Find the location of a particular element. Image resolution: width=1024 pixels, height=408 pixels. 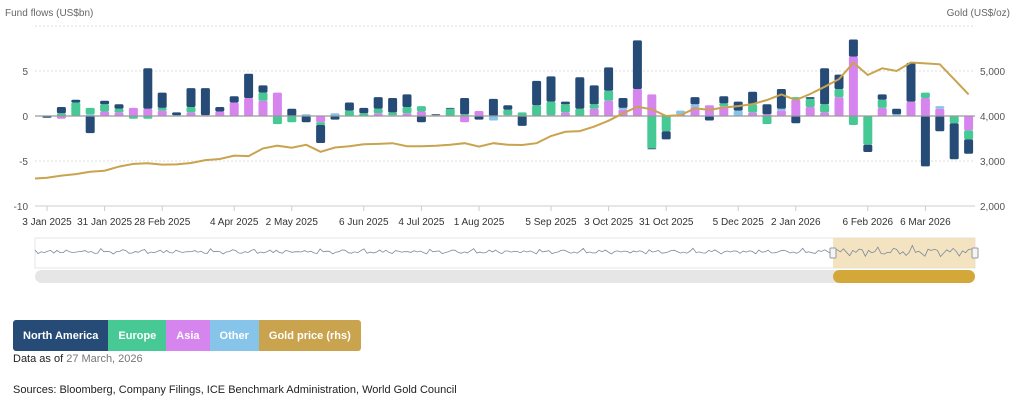

data-as-of: Data as of 27 March, 2026 is located at coordinates (78, 359).